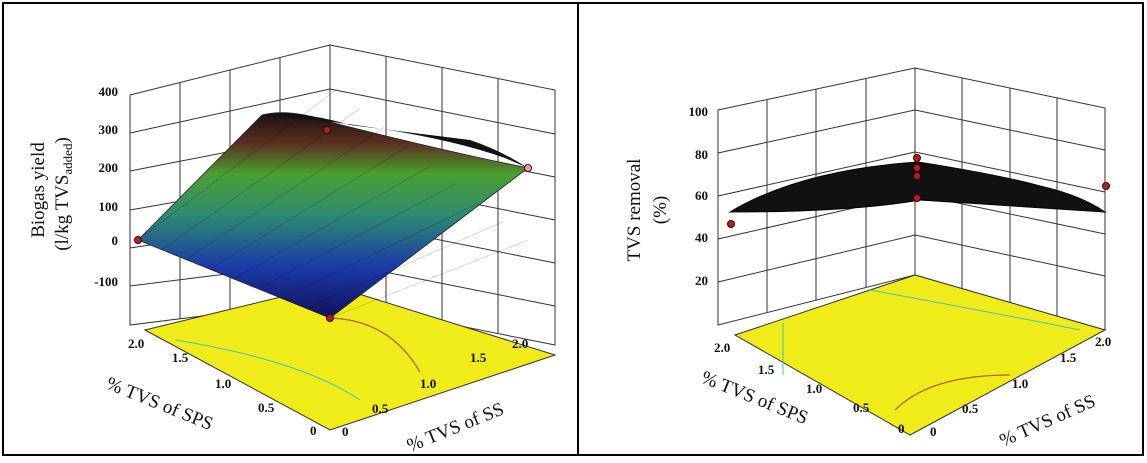 The width and height of the screenshot is (1147, 463). Describe the element at coordinates (38, 190) in the screenshot. I see `z-label-line1: Biogas yield` at that location.